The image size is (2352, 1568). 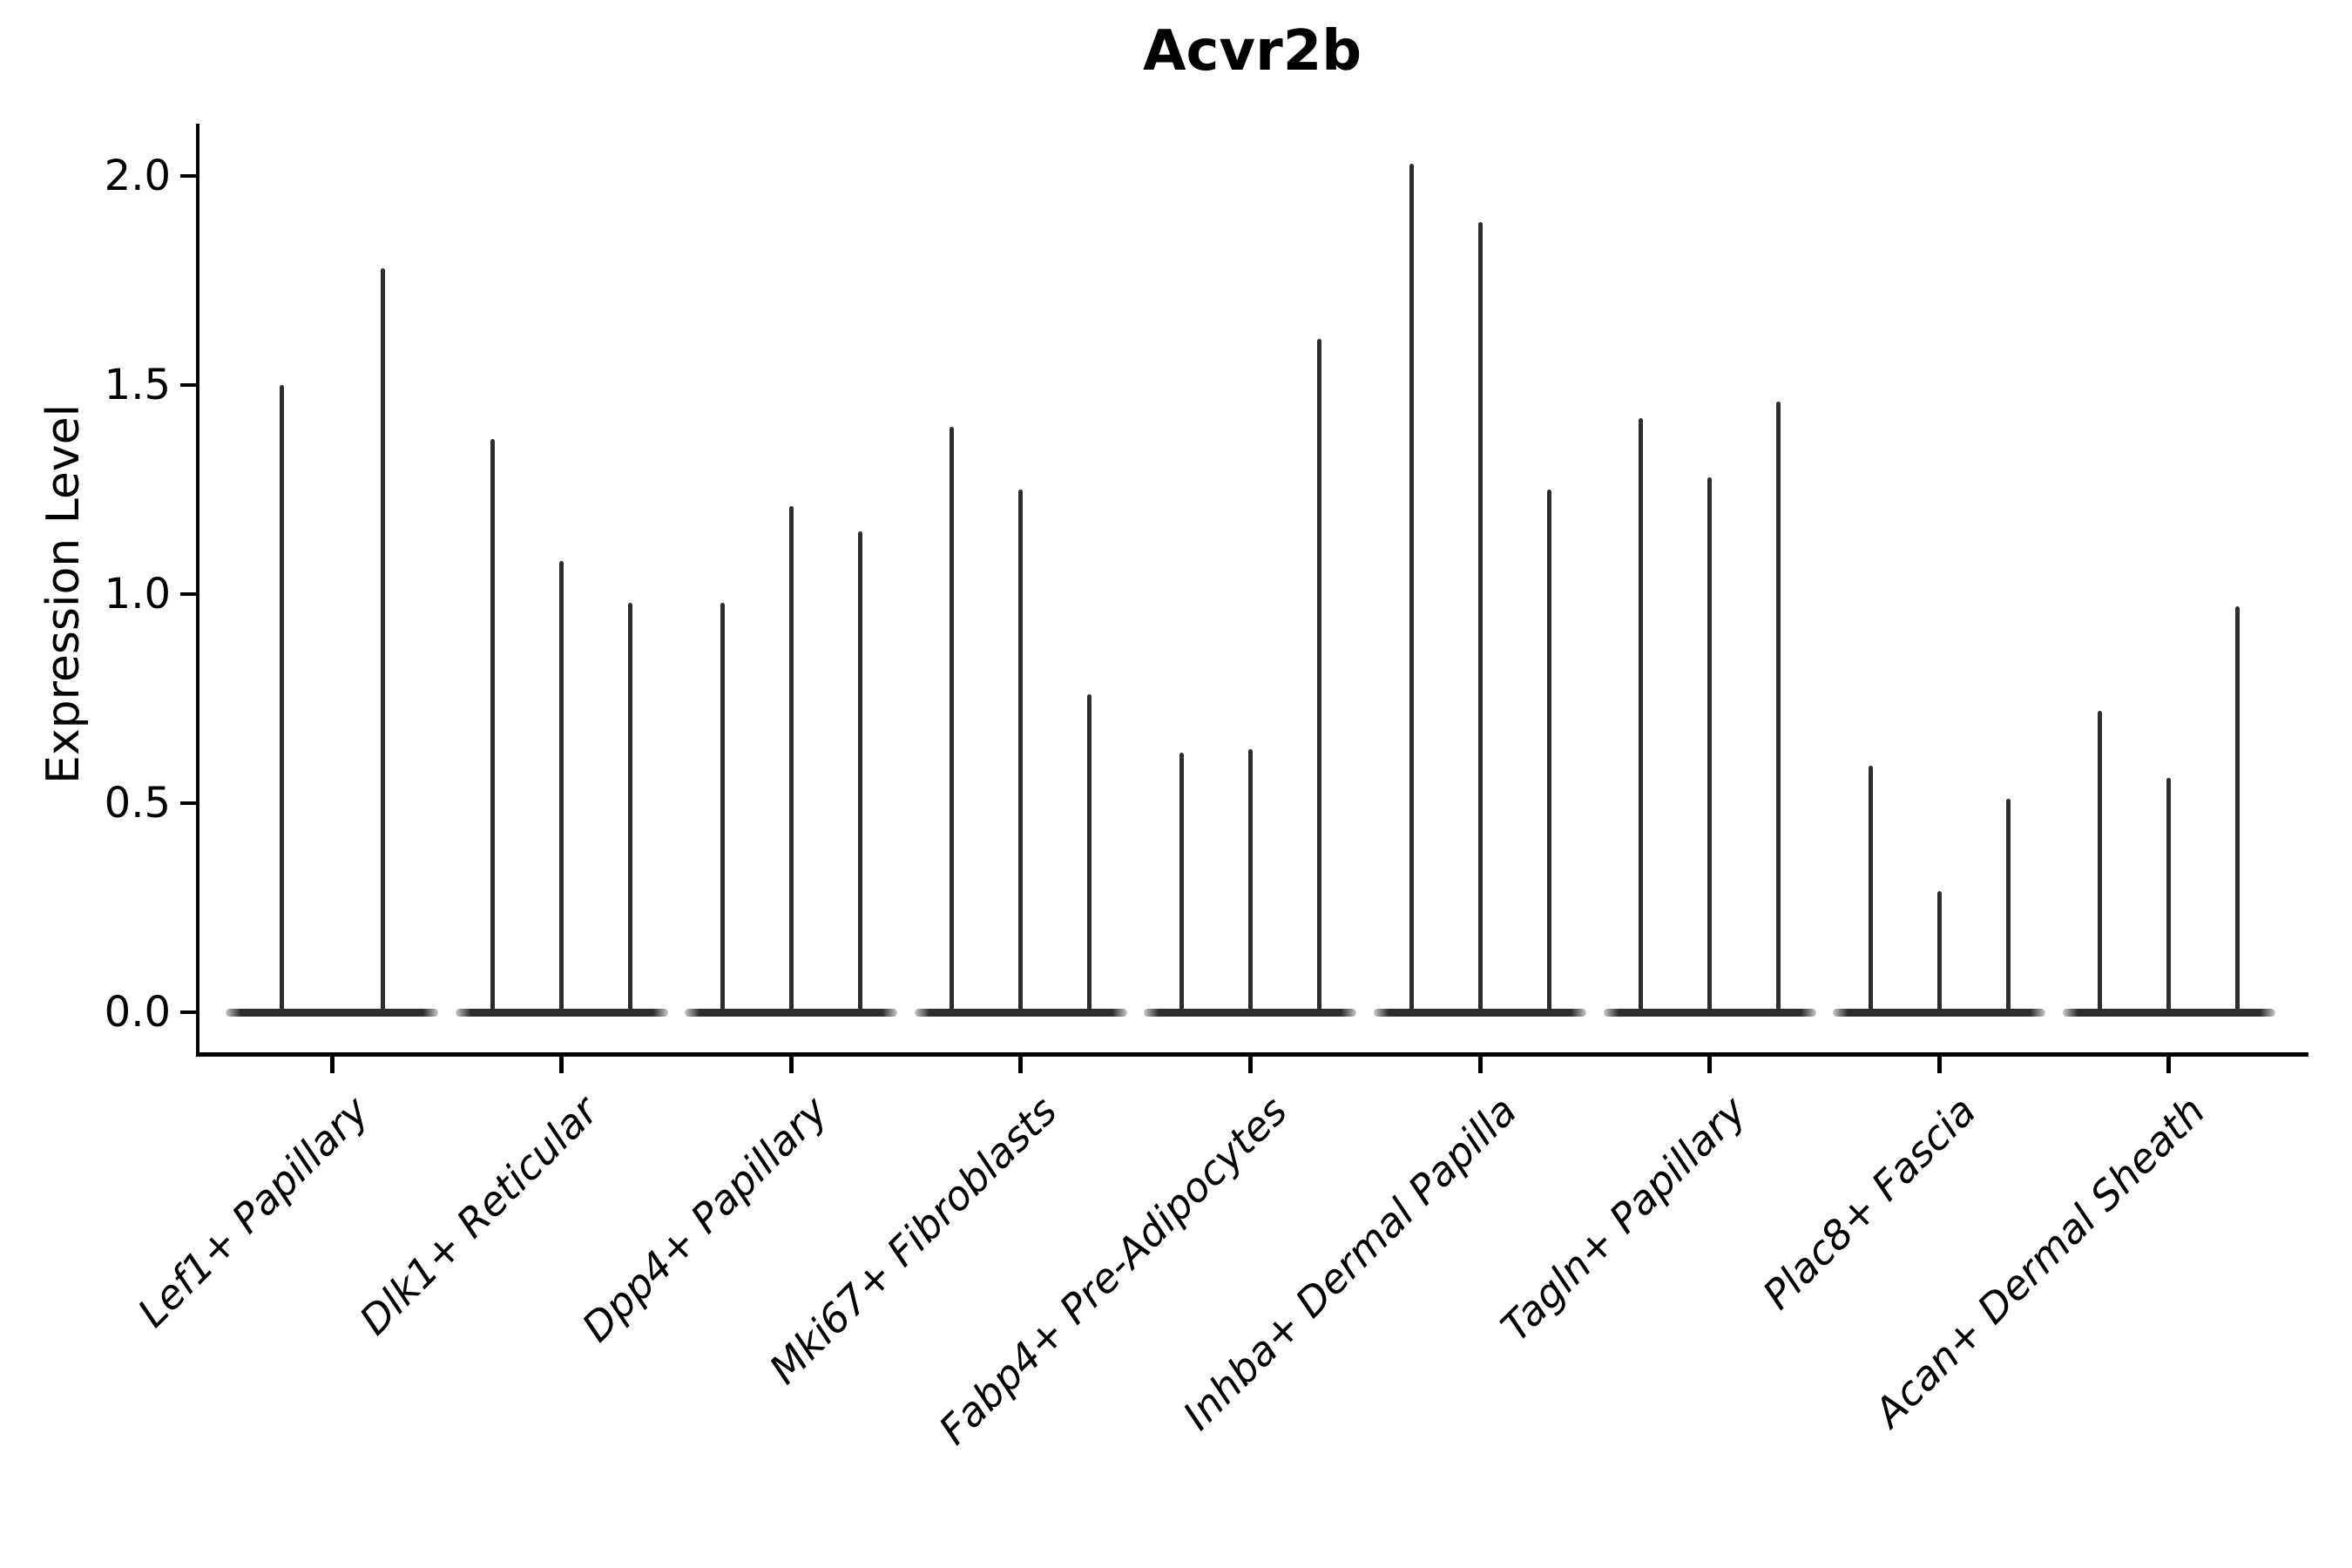 What do you see at coordinates (137, 176) in the screenshot?
I see `y-tick-label: 2.0` at bounding box center [137, 176].